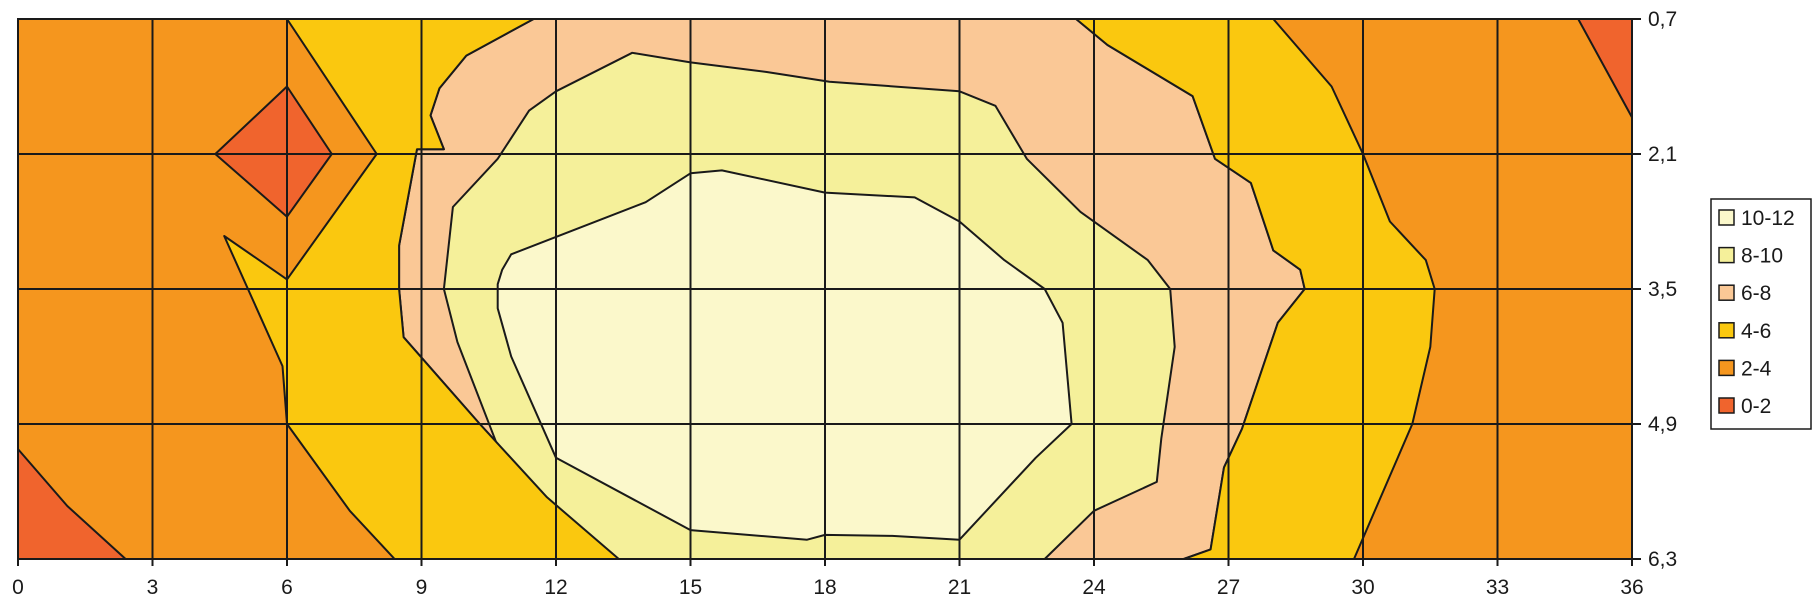  Describe the element at coordinates (1662, 559) in the screenshot. I see `y-tick-label-6,3: 6,3` at that location.